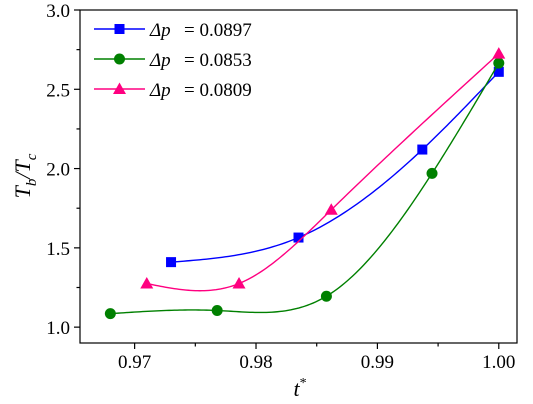  What do you see at coordinates (58, 170) in the screenshot?
I see `y-tick-label-2: 2.0` at bounding box center [58, 170].